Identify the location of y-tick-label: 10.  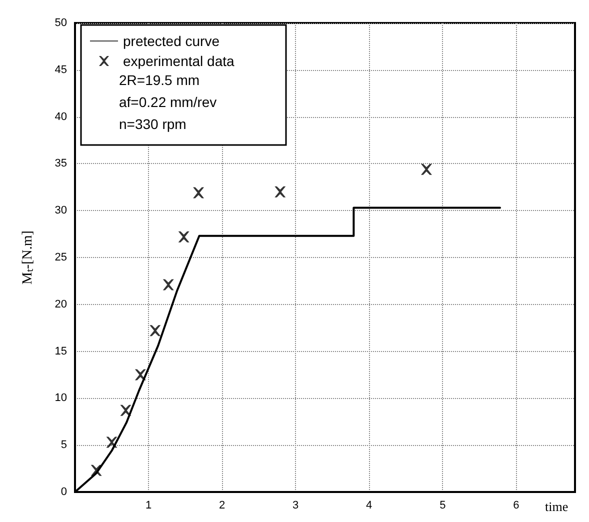
(60, 398).